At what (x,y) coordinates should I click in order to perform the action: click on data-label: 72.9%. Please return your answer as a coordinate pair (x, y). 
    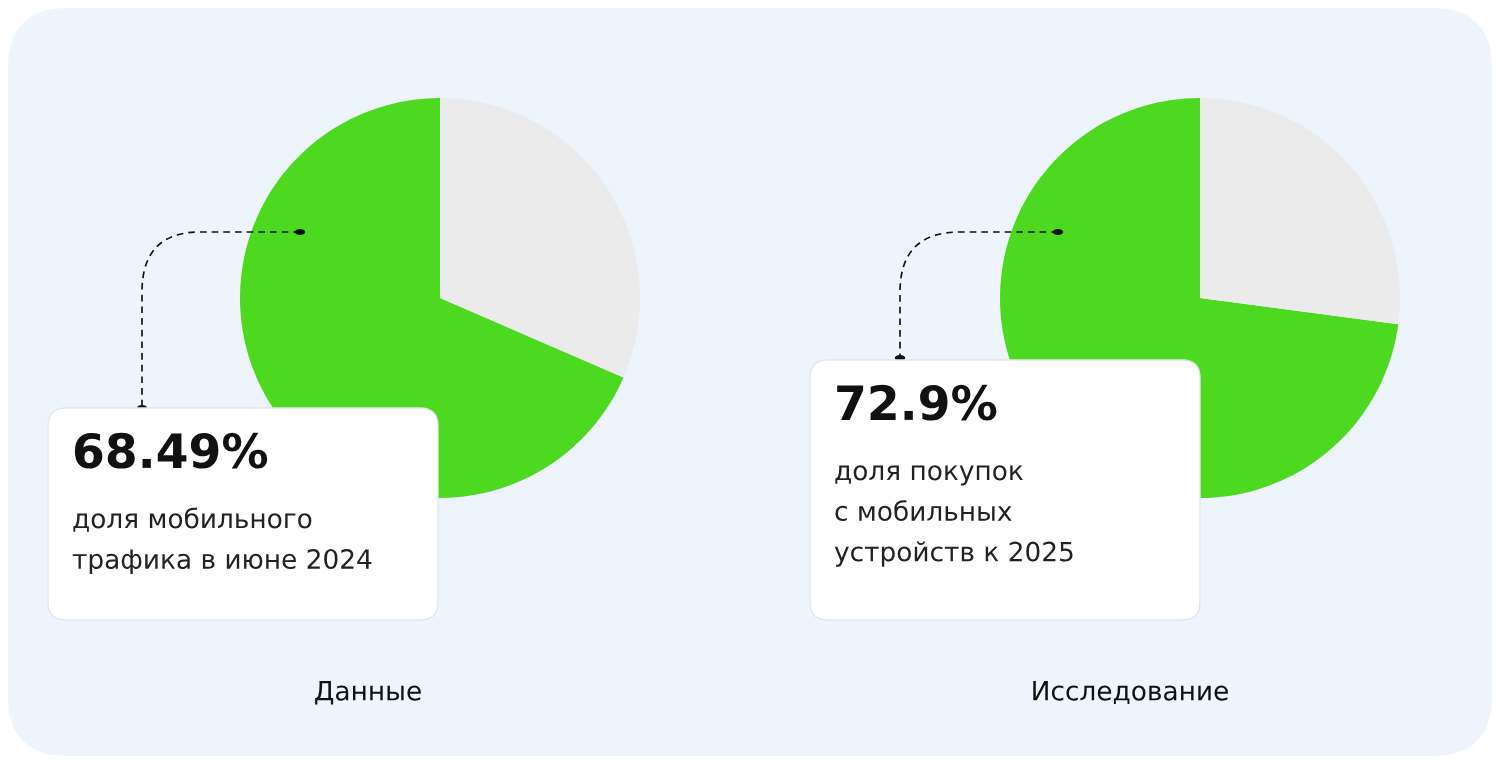
    Looking at the image, I should click on (917, 402).